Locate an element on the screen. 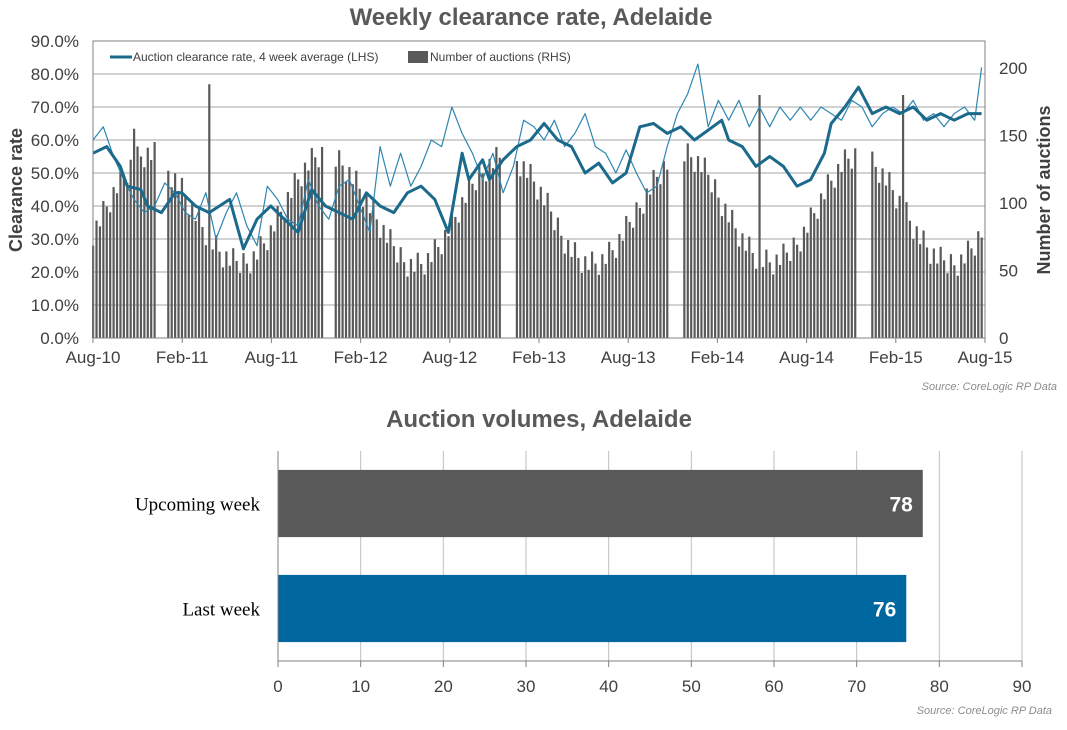  source-note-bottom: Source: CoreLogic RP Data is located at coordinates (984, 711).